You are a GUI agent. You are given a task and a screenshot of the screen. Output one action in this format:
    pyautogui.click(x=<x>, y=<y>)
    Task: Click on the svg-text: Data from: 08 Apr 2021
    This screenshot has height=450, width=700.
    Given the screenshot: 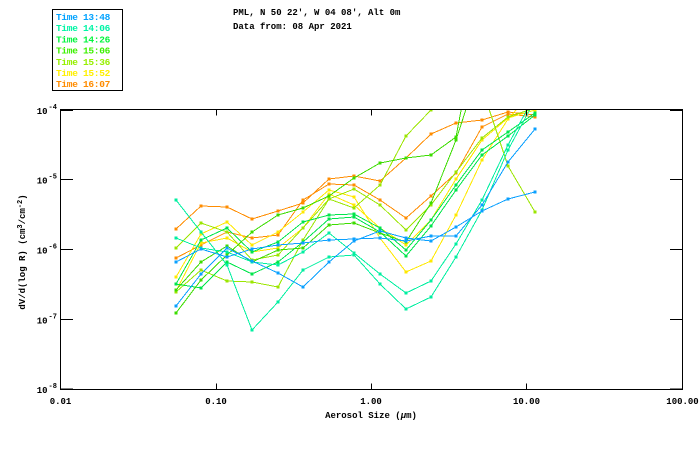 What is the action you would take?
    pyautogui.click(x=292, y=27)
    